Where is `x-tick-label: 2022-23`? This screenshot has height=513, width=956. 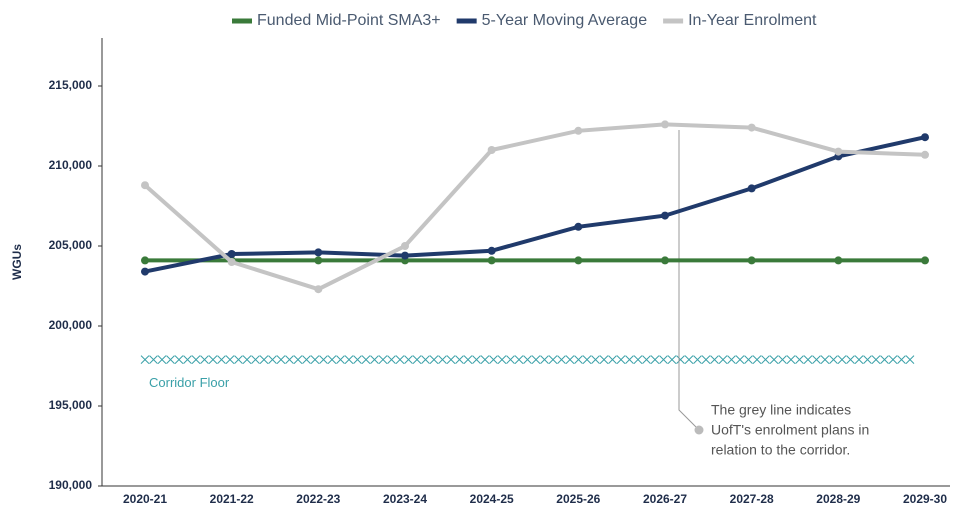 x-tick-label: 2022-23 is located at coordinates (318, 499).